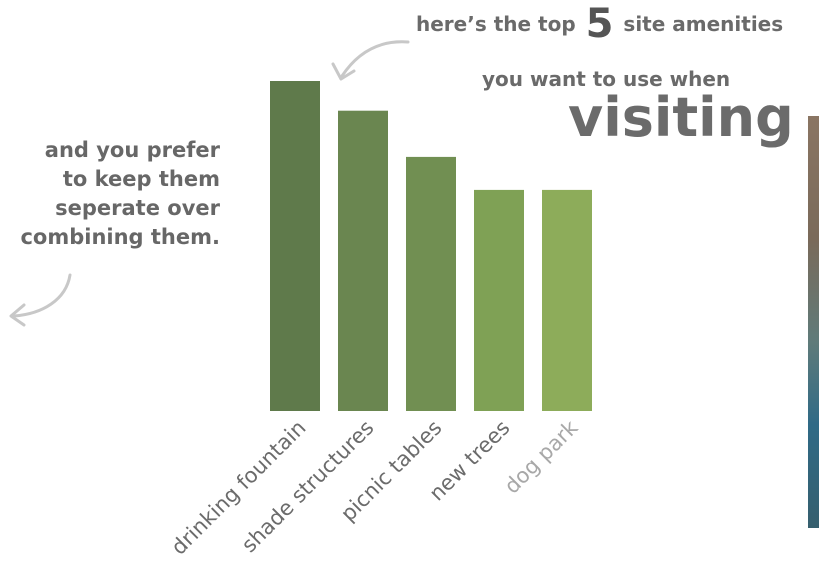 This screenshot has width=819, height=586. I want to click on bar-drinking-fountain, so click(295, 246).